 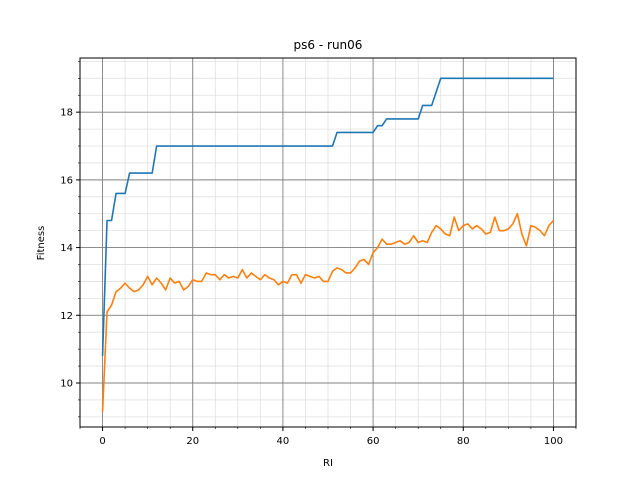 What do you see at coordinates (328, 463) in the screenshot?
I see `x-axis-label: RI` at bounding box center [328, 463].